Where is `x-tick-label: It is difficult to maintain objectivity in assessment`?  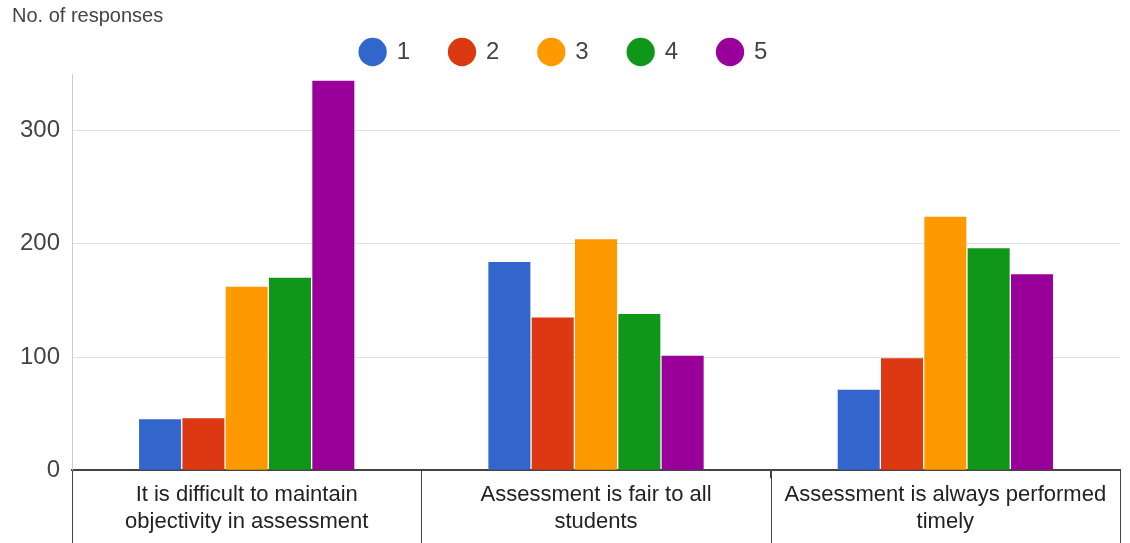 x-tick-label: It is difficult to maintain objectivity in assessment is located at coordinates (247, 507).